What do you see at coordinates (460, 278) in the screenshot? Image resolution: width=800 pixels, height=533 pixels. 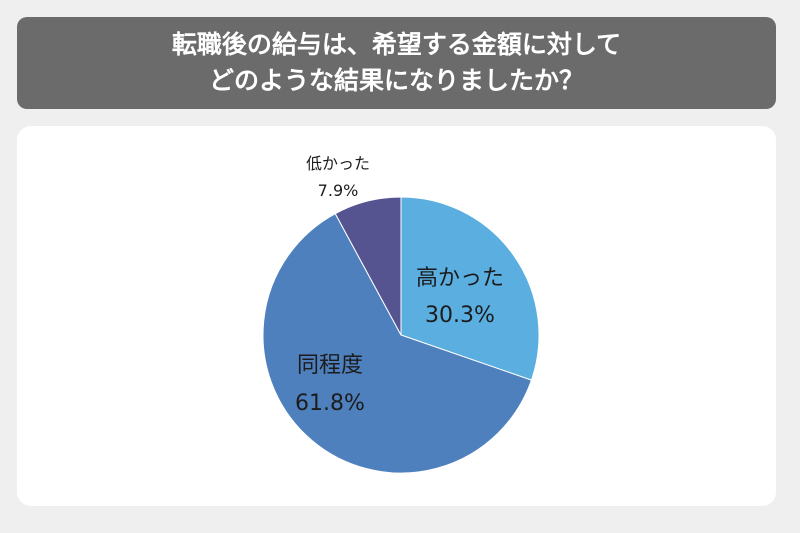 I see `slice-label-1: 高かった` at bounding box center [460, 278].